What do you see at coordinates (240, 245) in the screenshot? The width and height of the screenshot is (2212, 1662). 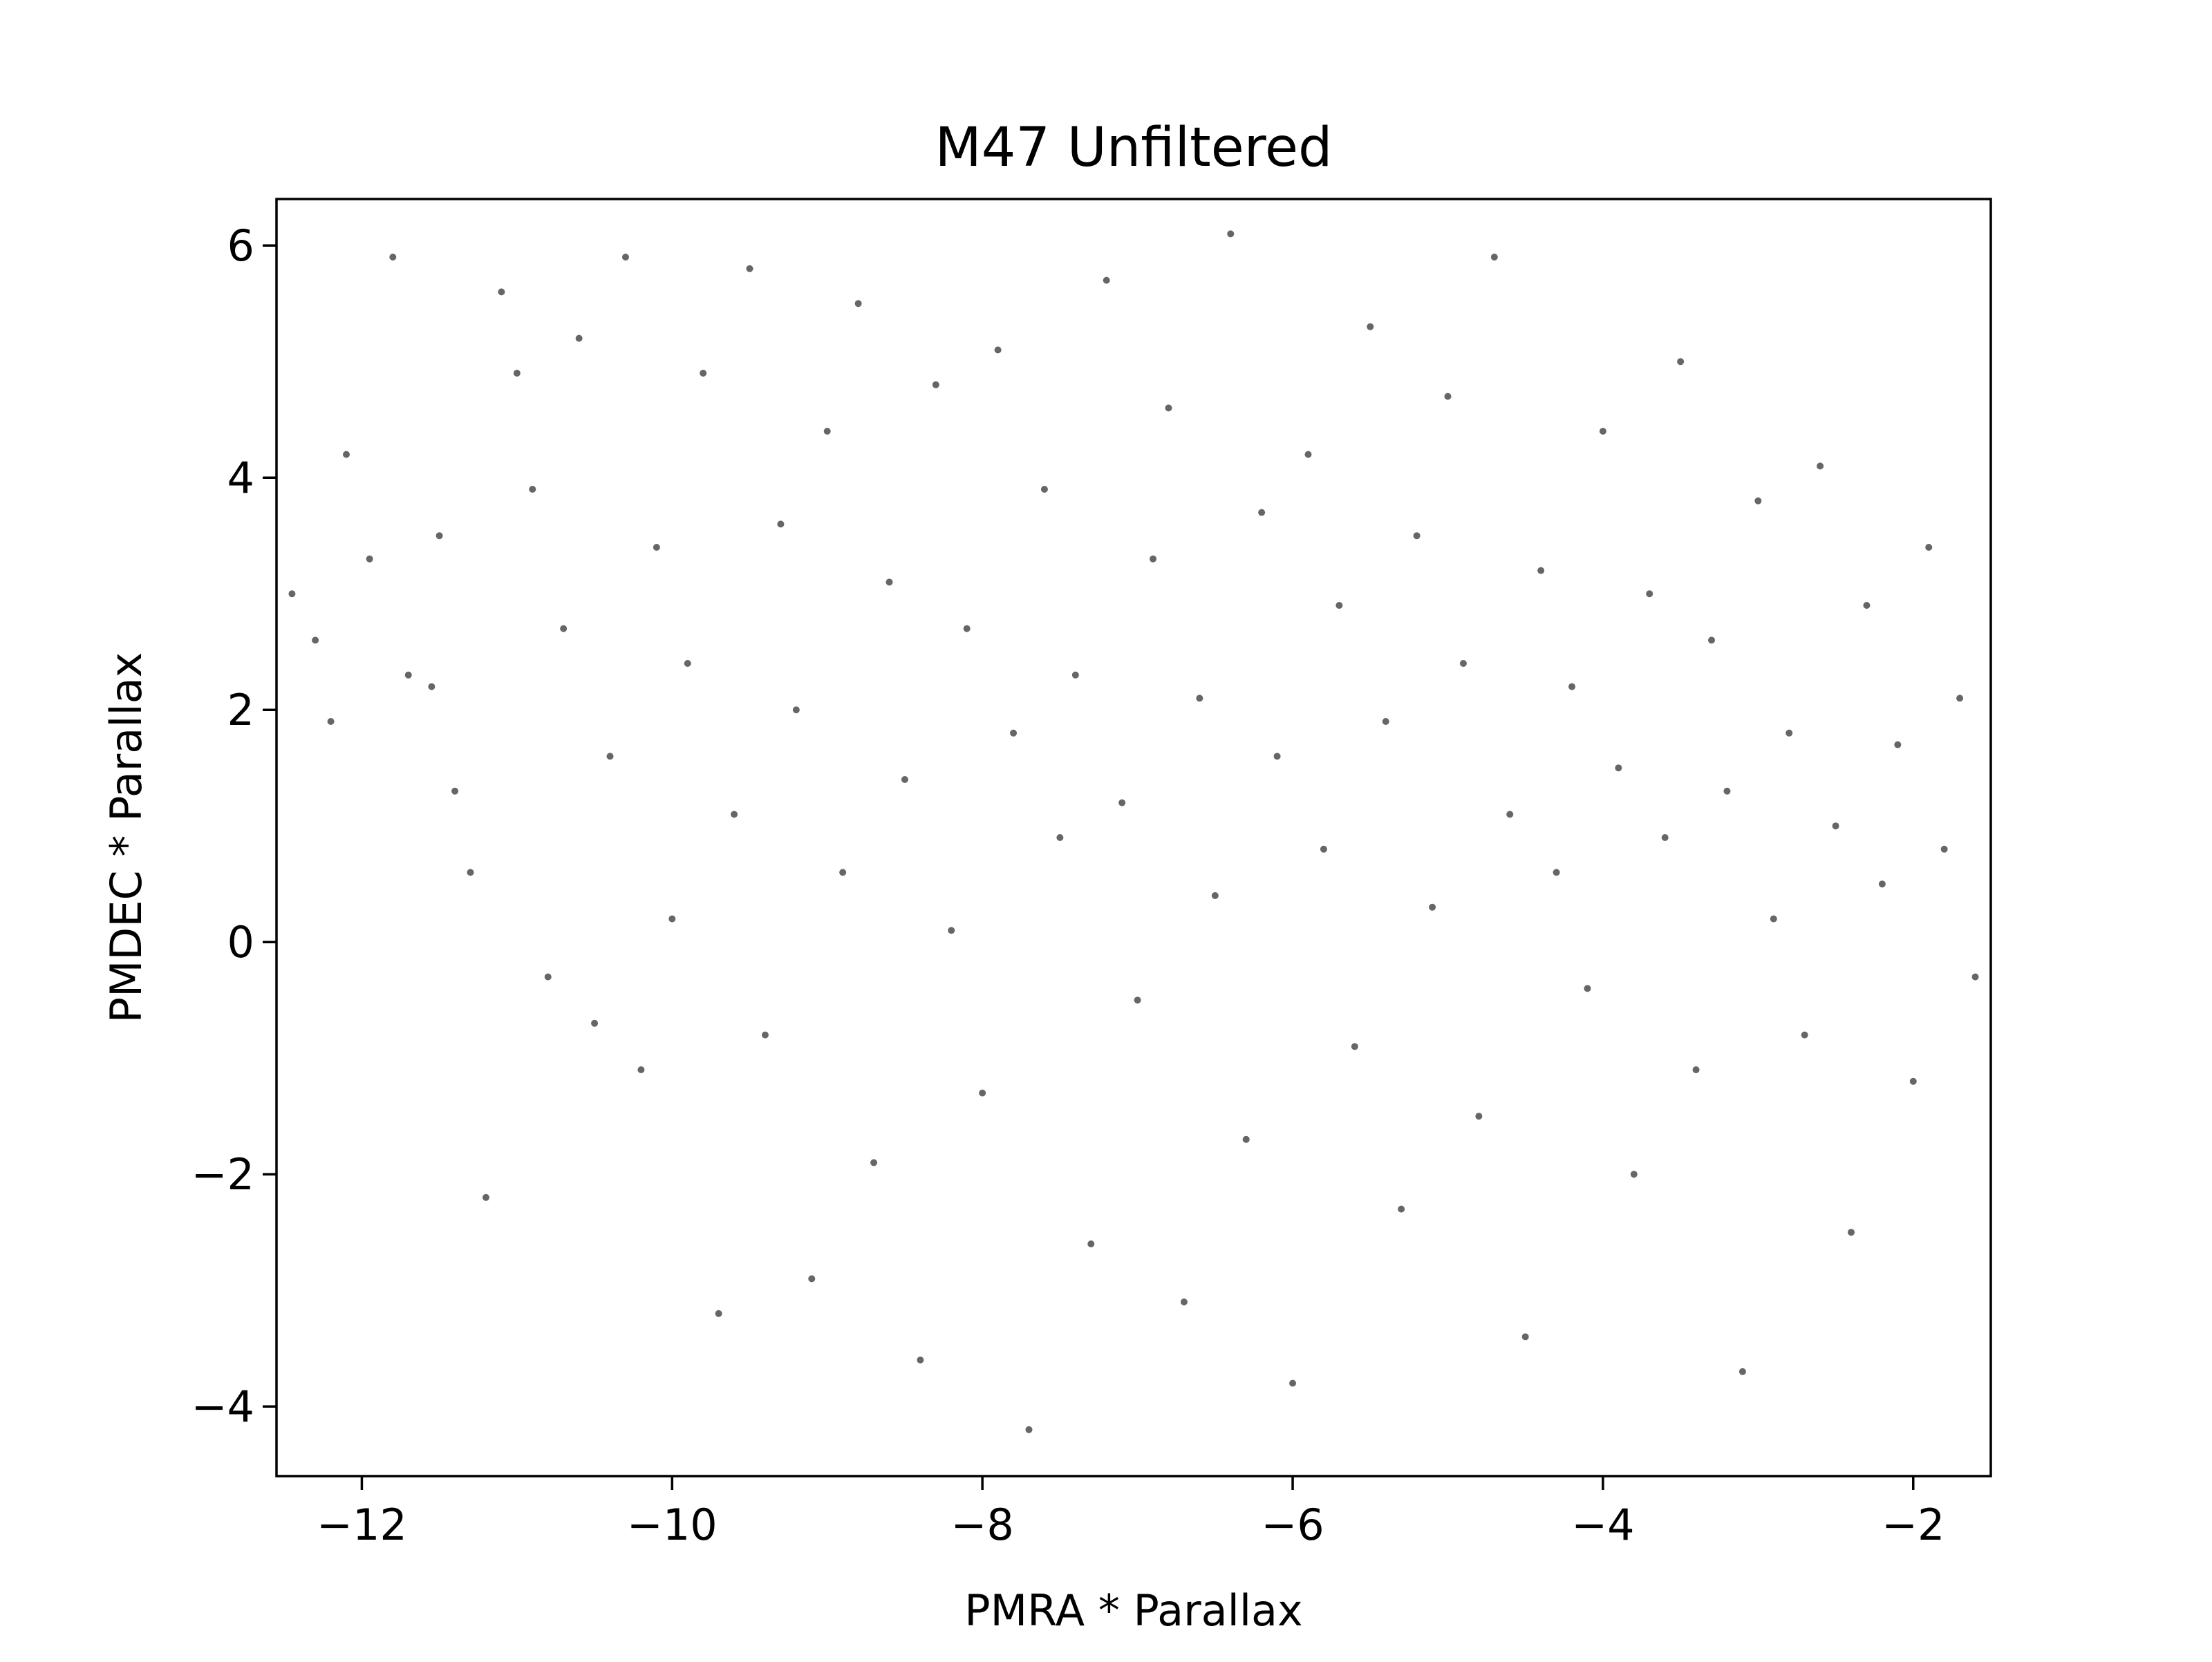 I see `y-tick-label: 6` at bounding box center [240, 245].